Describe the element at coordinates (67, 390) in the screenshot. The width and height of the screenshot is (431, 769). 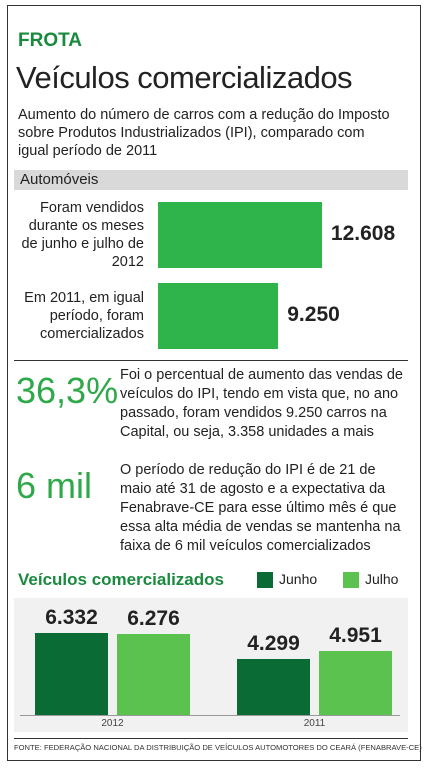
I see `stat-figure: 36,3%` at that location.